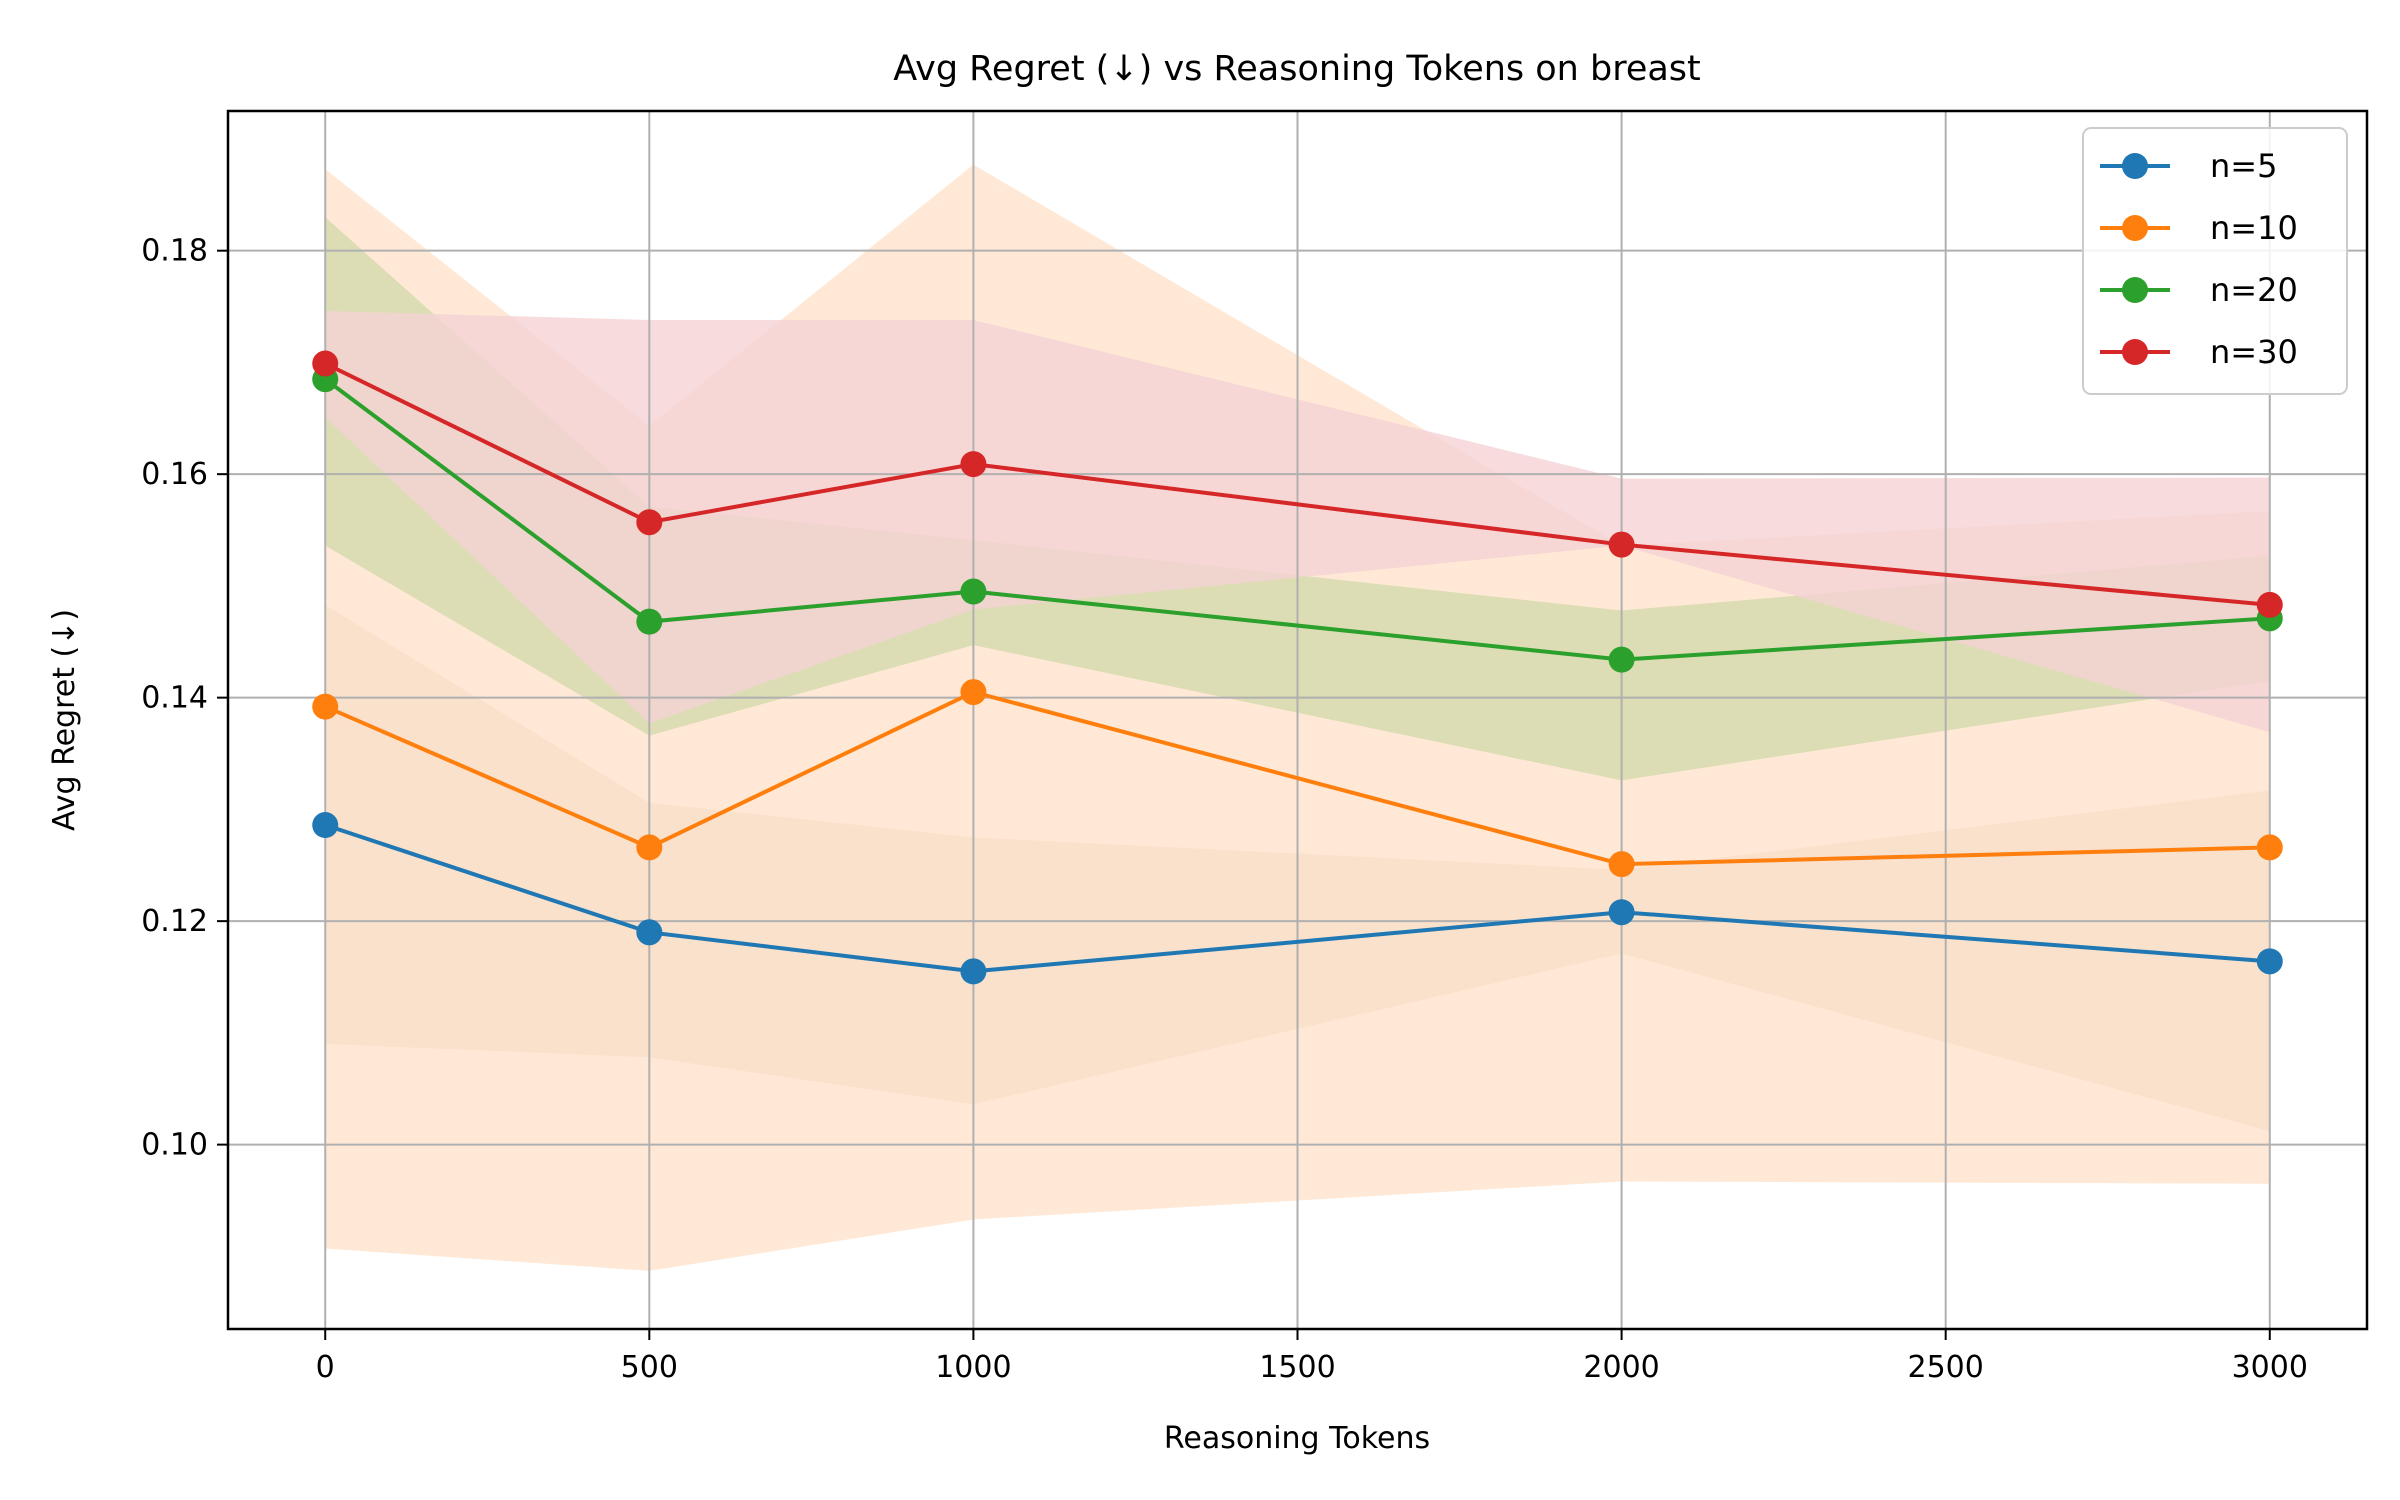  I want to click on legend-label: n=30, so click(2254, 352).